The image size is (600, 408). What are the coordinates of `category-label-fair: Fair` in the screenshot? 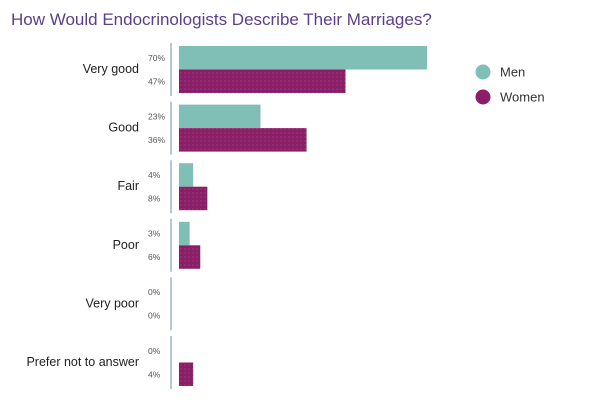 It's located at (128, 186).